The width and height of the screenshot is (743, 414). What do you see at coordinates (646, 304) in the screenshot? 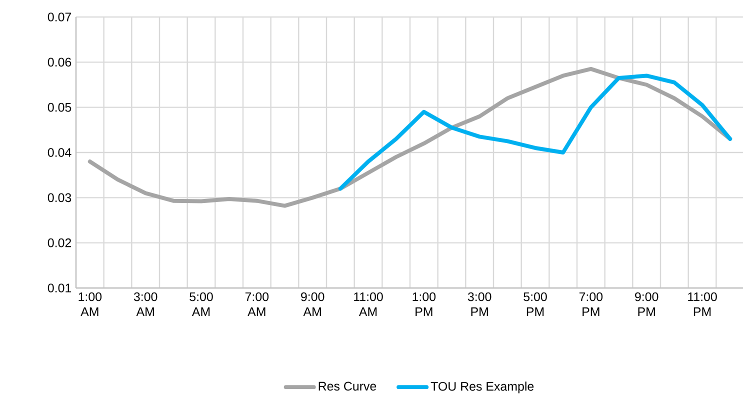
I see `x-tick-label: 9:00 PM` at bounding box center [646, 304].